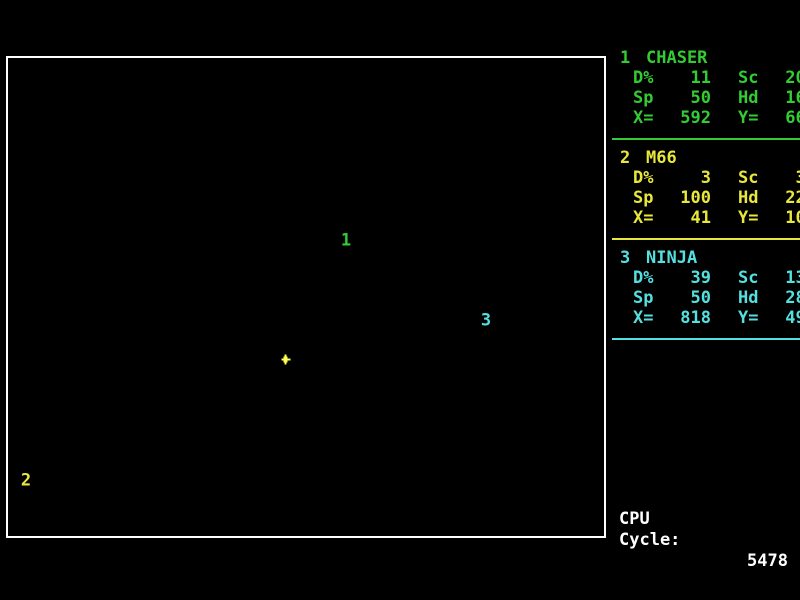 Image resolution: width=800 pixels, height=600 pixels. I want to click on robot-name: CHASER, so click(677, 58).